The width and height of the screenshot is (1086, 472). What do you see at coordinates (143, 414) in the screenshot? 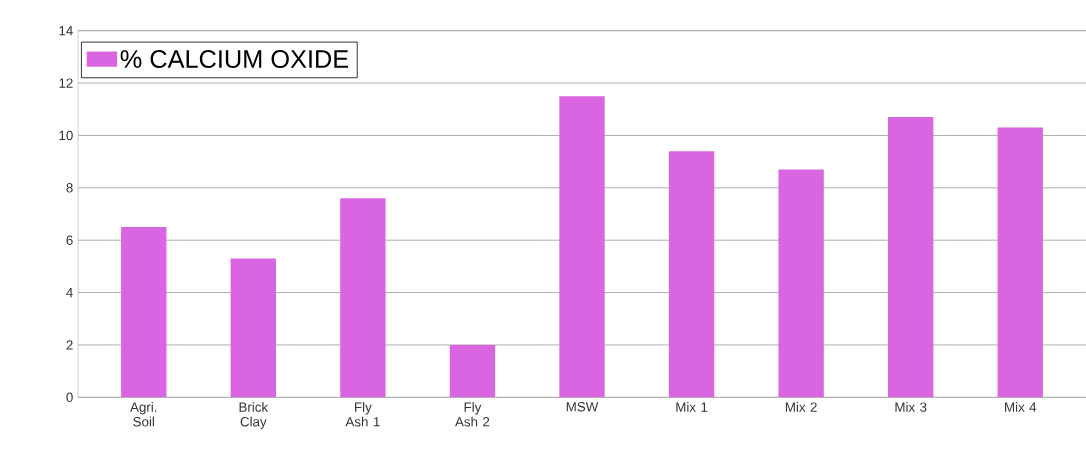
I see `x-tick-label: Agri. Soil` at bounding box center [143, 414].